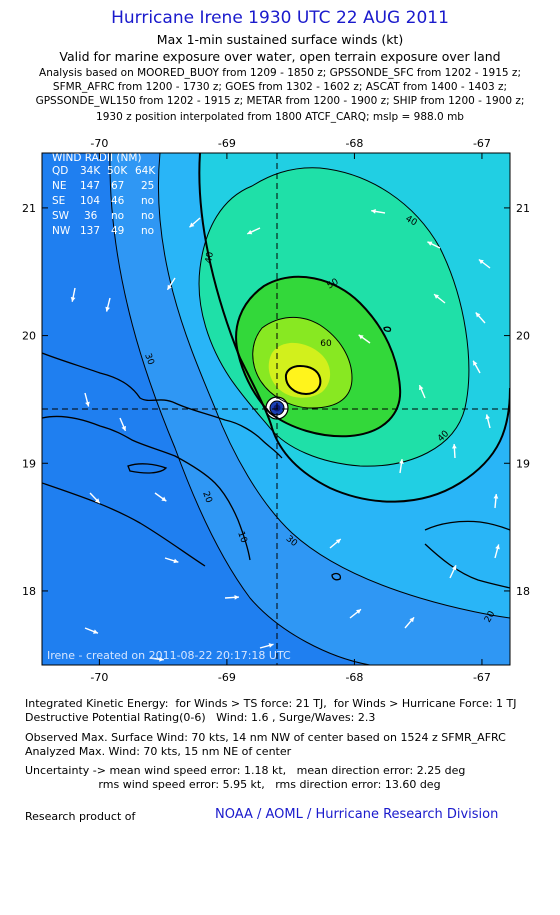 The width and height of the screenshot is (560, 915). What do you see at coordinates (148, 359) in the screenshot?
I see `contour-label: 30` at bounding box center [148, 359].